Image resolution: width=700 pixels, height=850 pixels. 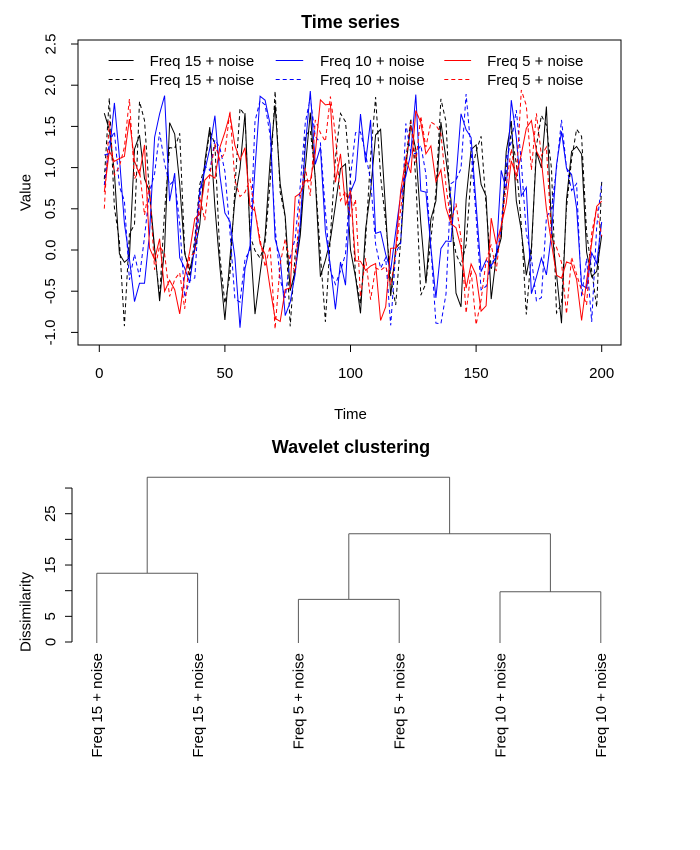 I want to click on y-axis-tick-label: 2.5, so click(x=50, y=44).